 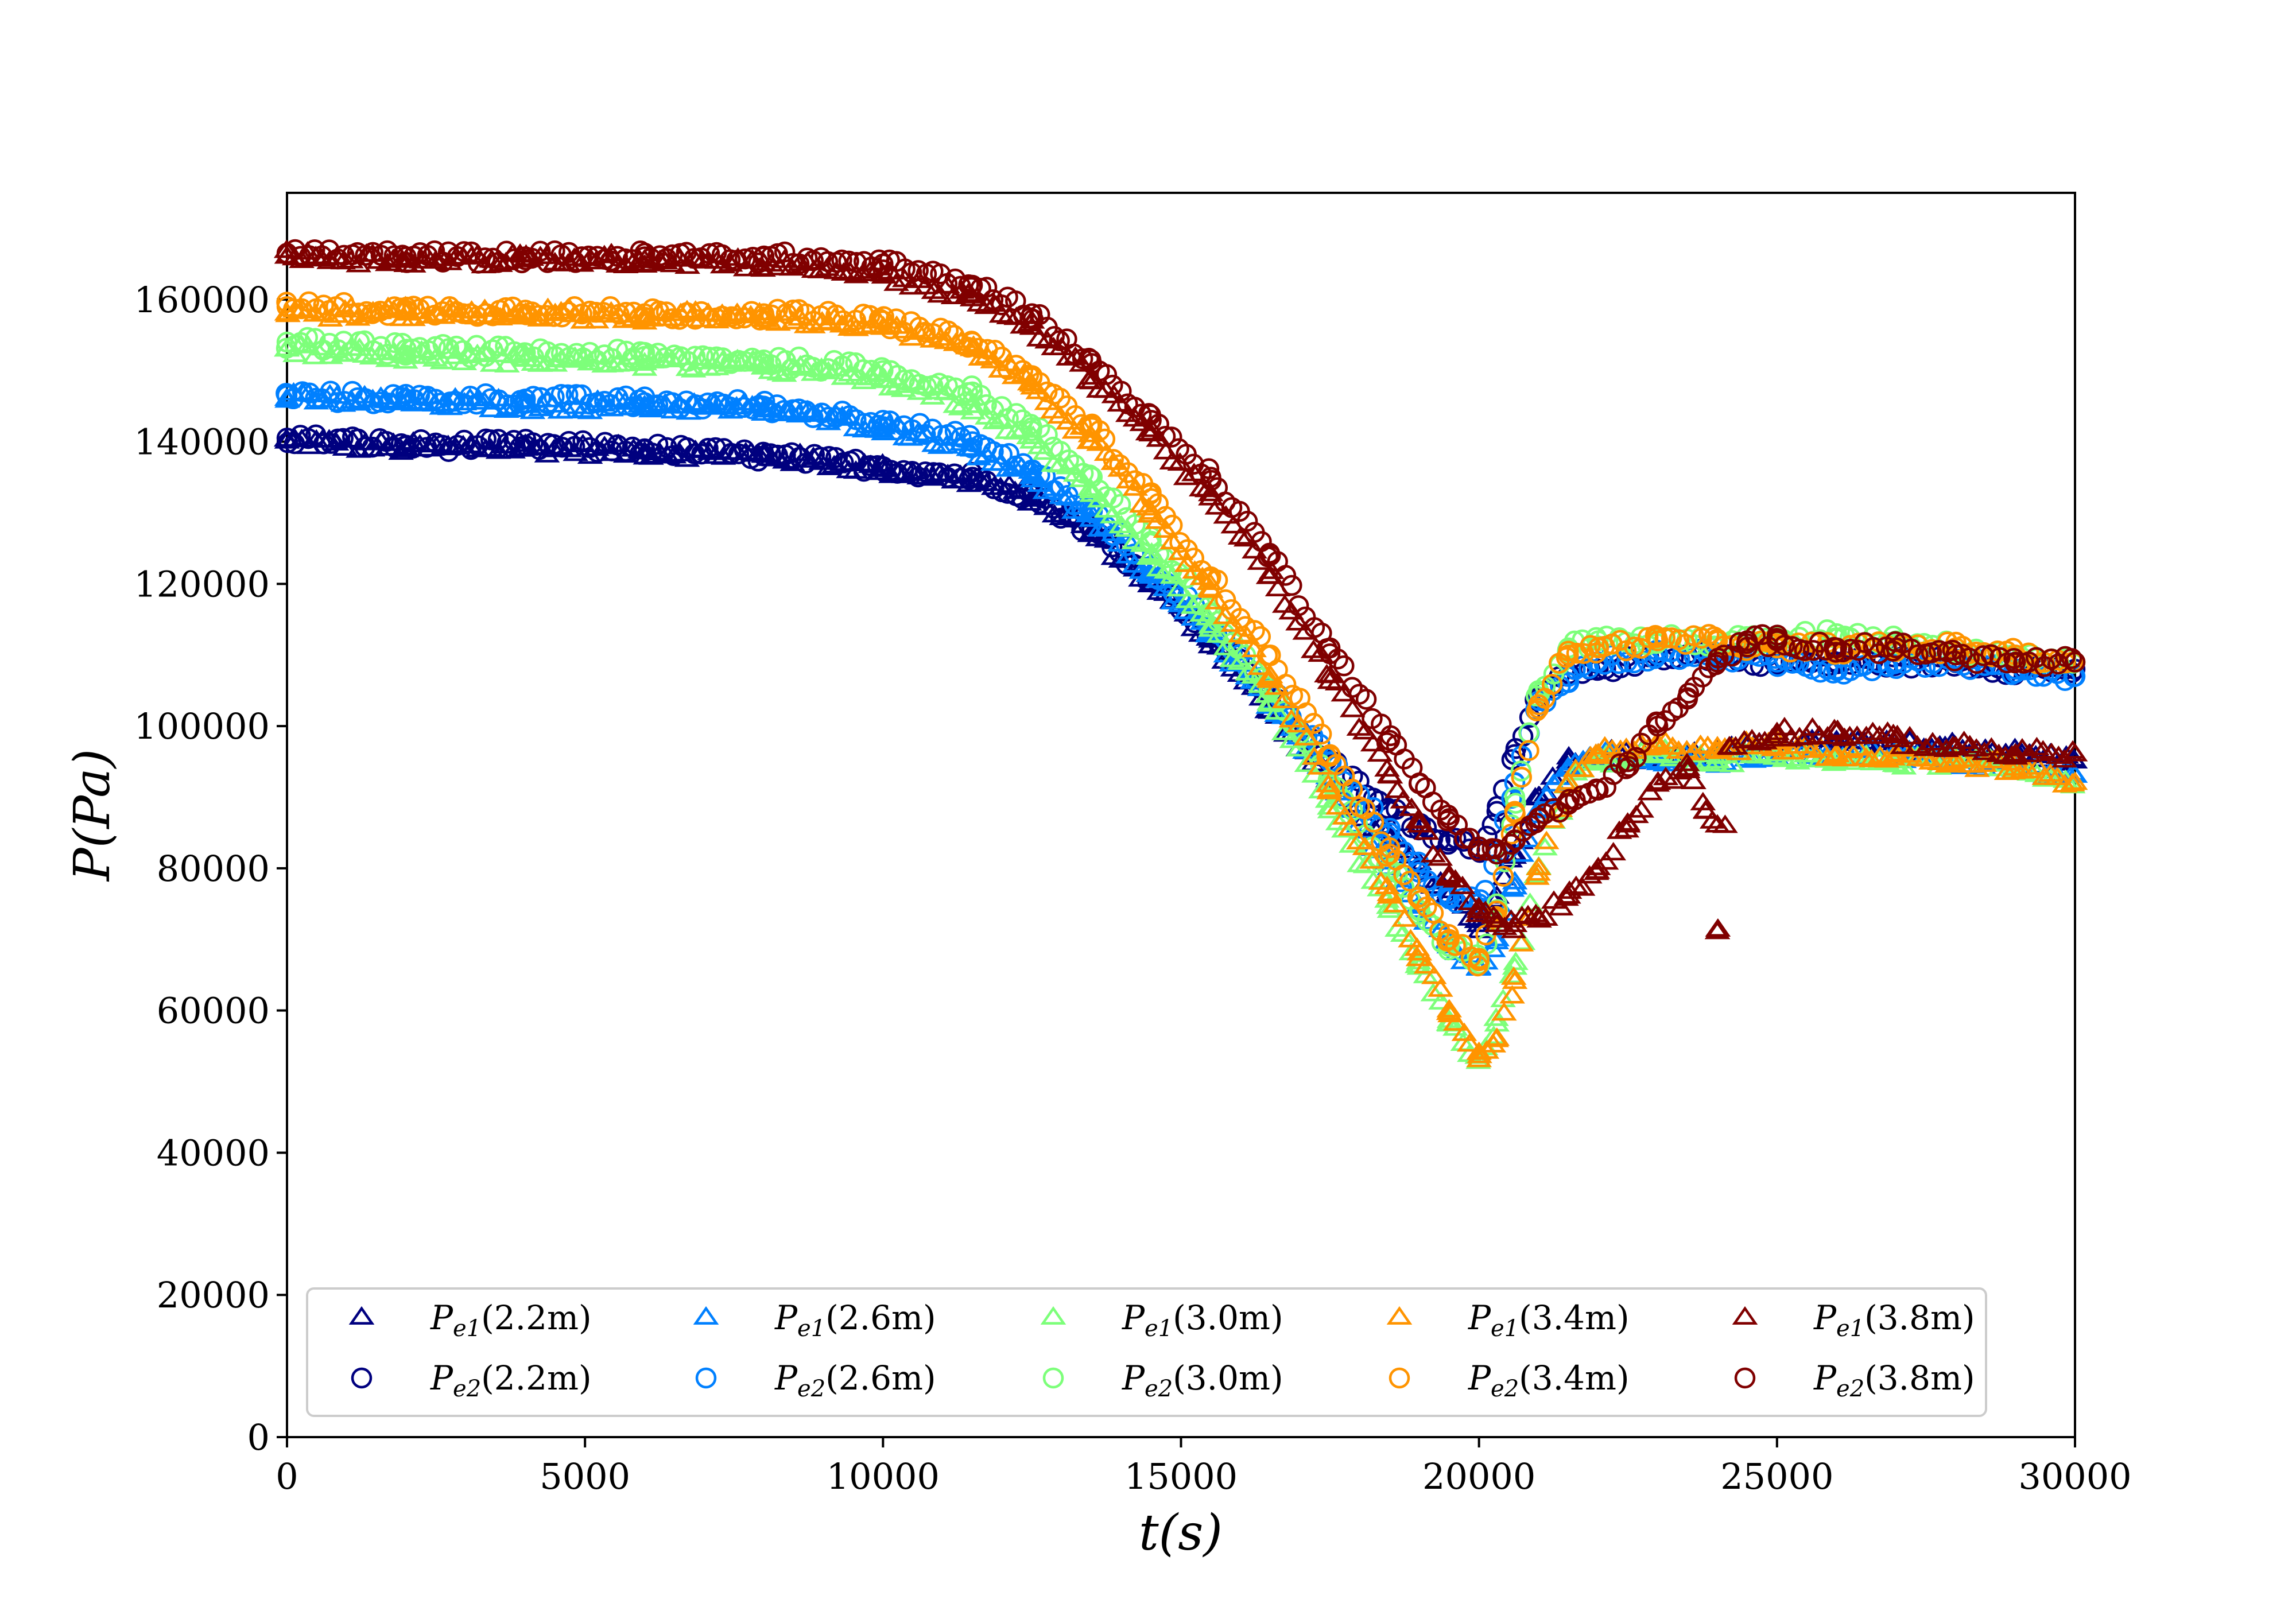 What do you see at coordinates (1181, 1476) in the screenshot?
I see `x-tick-label: 15000` at bounding box center [1181, 1476].